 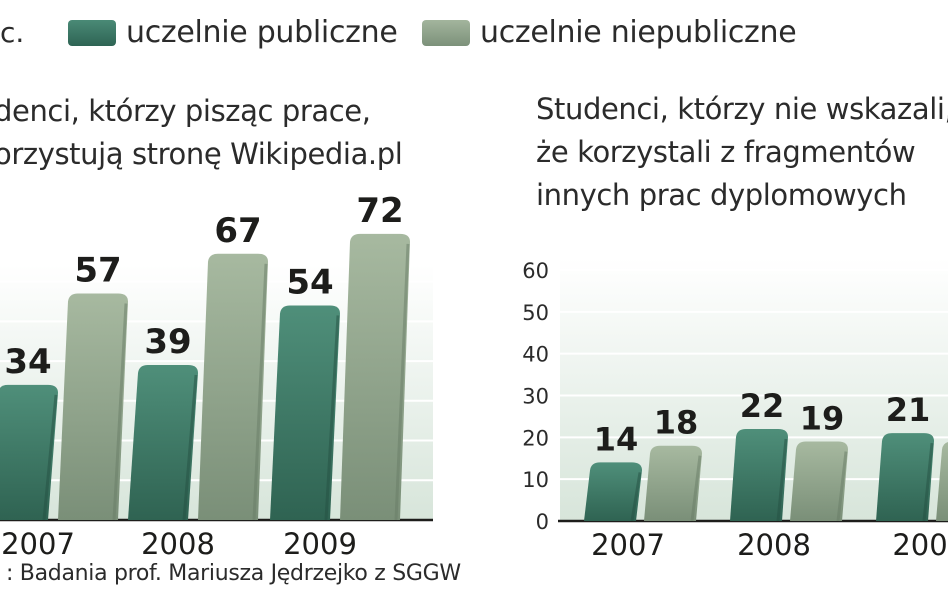 I want to click on y-tick-label: 20, so click(x=535, y=438).